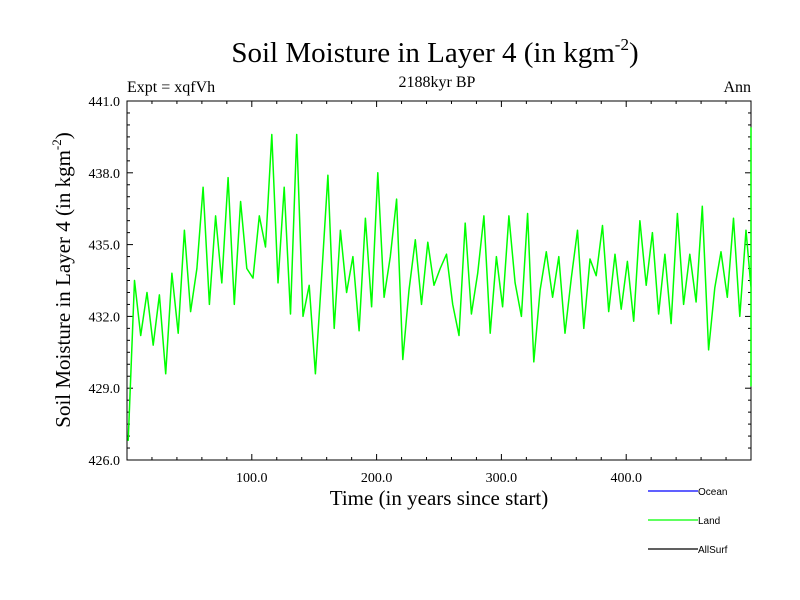 The width and height of the screenshot is (800, 600). What do you see at coordinates (712, 492) in the screenshot?
I see `legend-label-ocean: Ocean` at bounding box center [712, 492].